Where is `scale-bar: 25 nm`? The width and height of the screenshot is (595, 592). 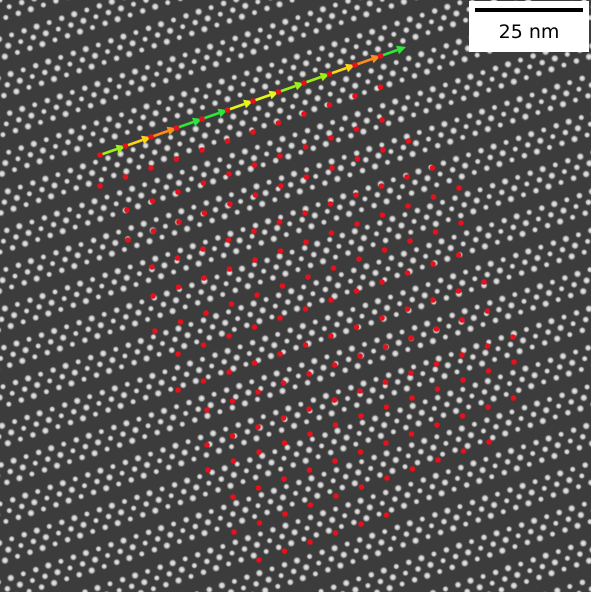 scale-bar: 25 nm is located at coordinates (529, 26).